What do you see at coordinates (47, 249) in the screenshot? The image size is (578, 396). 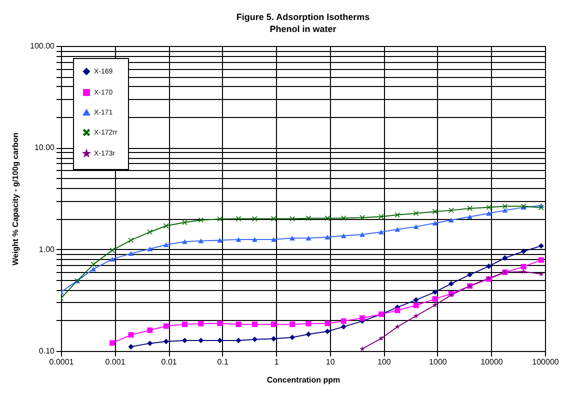 I see `y-tick-label: 1.00` at bounding box center [47, 249].